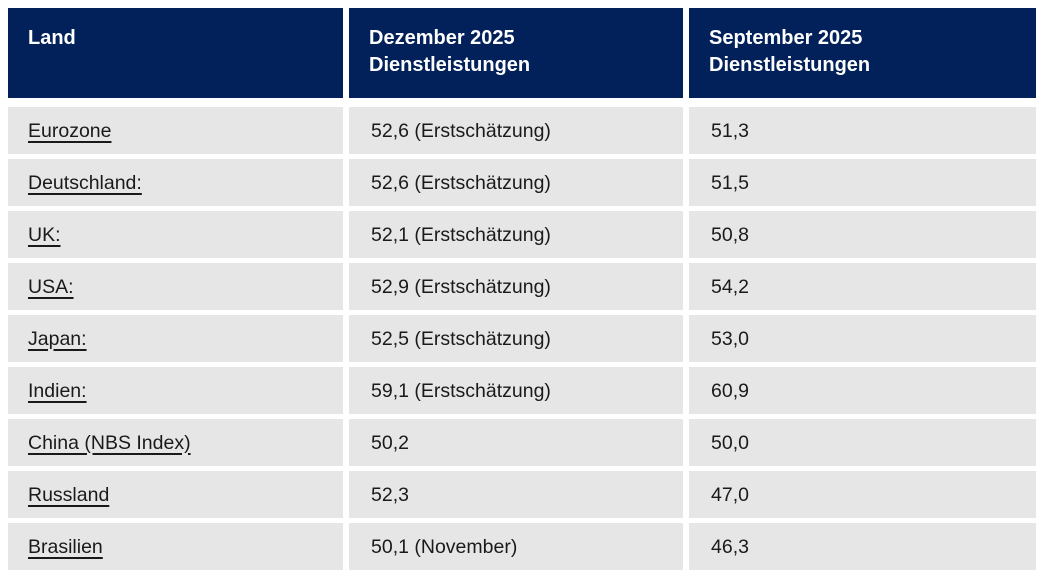 The height and width of the screenshot is (581, 1048). Describe the element at coordinates (175, 286) in the screenshot. I see `country-cell: USA:` at that location.